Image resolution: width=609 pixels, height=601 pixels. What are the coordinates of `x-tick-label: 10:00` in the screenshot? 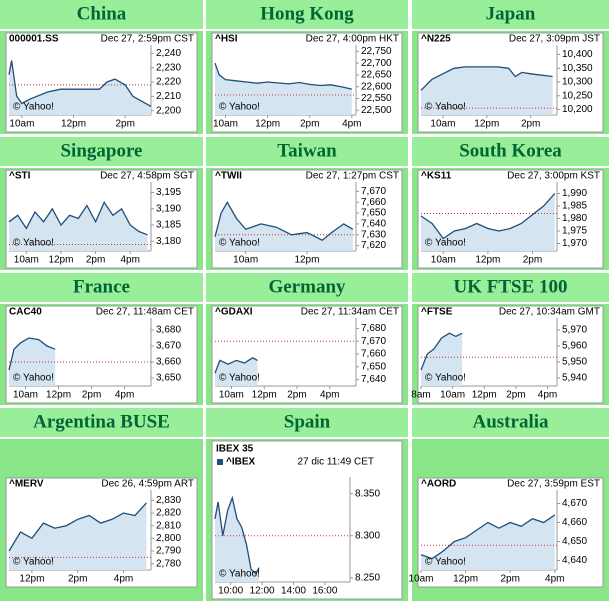 It's located at (230, 591).